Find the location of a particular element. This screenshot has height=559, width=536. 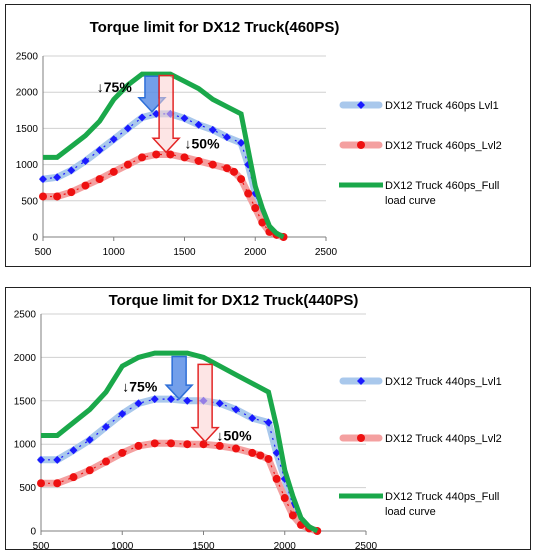

chart-title: Torque limit for DX12 Truck(460PS) is located at coordinates (215, 27).